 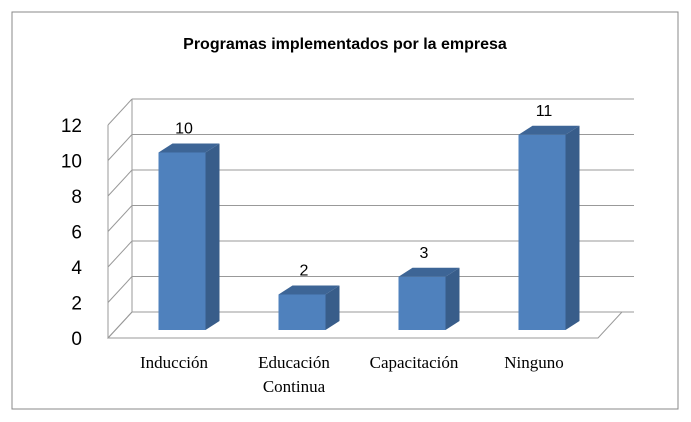 I want to click on y-tick-label: 6, so click(x=76, y=233).